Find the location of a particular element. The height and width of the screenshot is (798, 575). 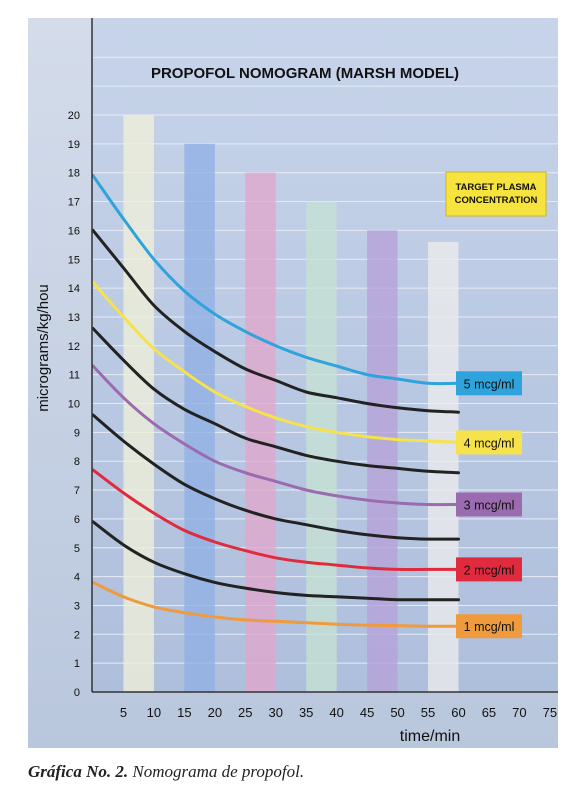

figure-caption: Gráfica No. 2. Nomograma de propofol. is located at coordinates (166, 772).